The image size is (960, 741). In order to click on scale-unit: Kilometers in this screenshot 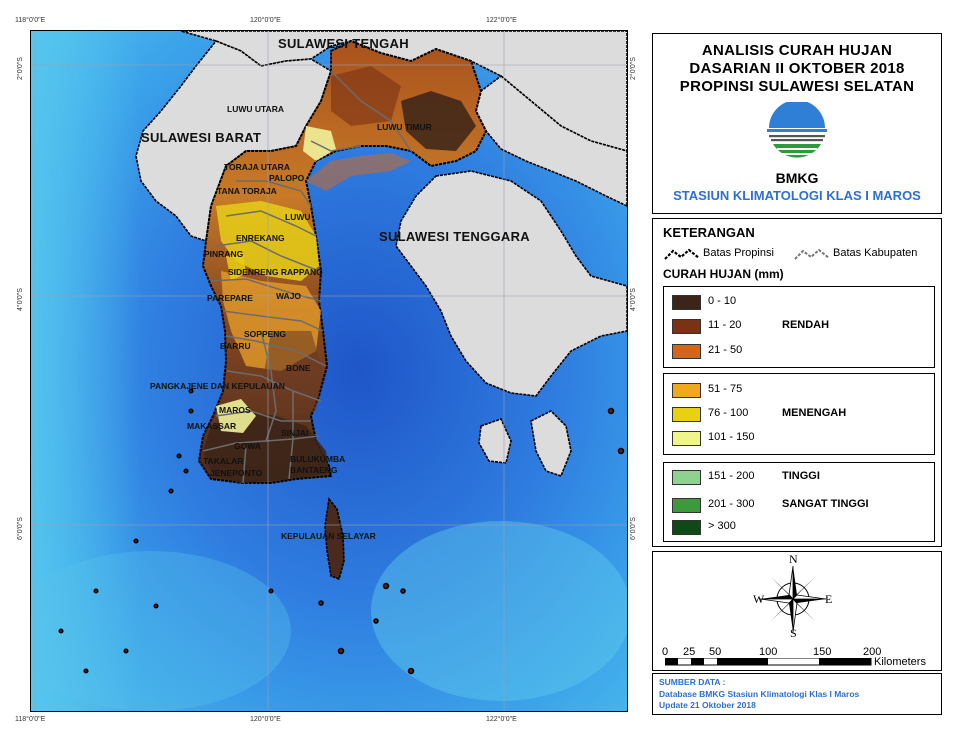, I will do `click(900, 662)`.